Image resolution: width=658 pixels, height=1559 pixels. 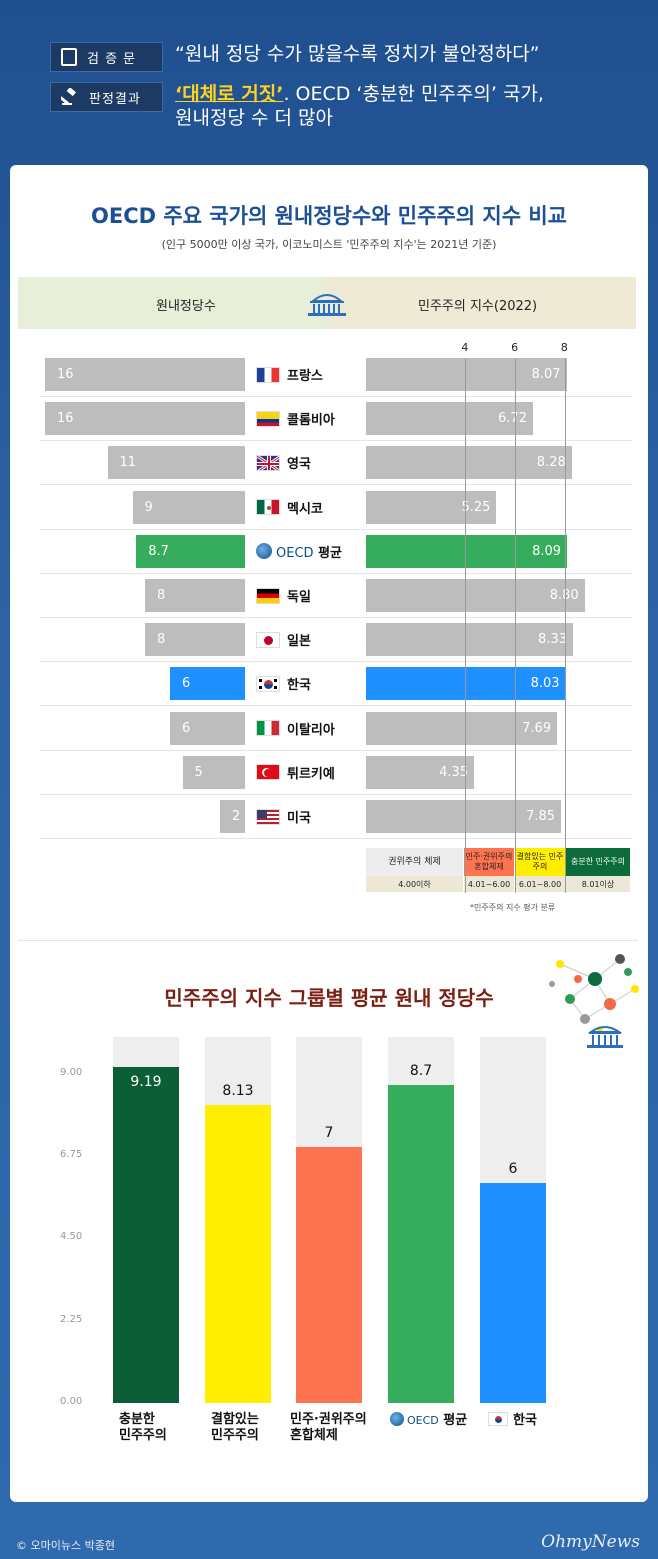 What do you see at coordinates (431, 507) in the screenshot?
I see `democracy-index-bar: 5.25` at bounding box center [431, 507].